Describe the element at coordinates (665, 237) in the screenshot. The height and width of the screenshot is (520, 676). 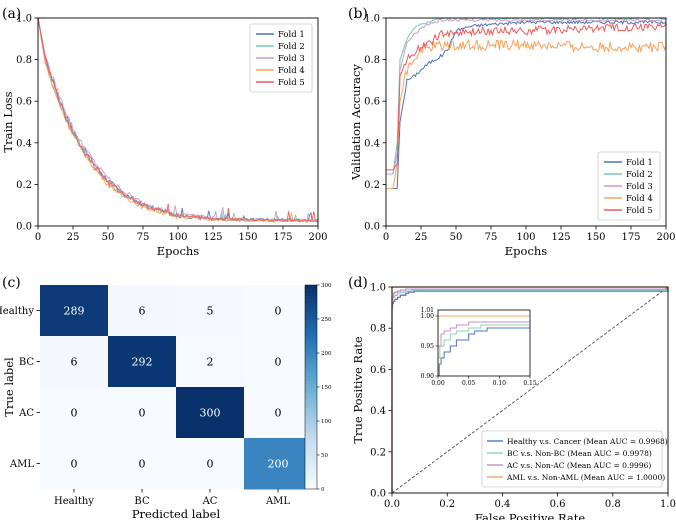
I see `x-tick-label: 200` at that location.